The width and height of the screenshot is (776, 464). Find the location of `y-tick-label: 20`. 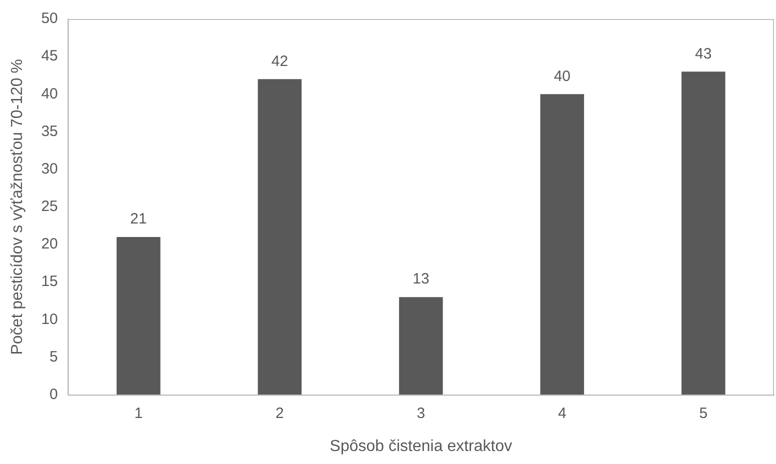

y-tick-label: 20 is located at coordinates (49, 244).